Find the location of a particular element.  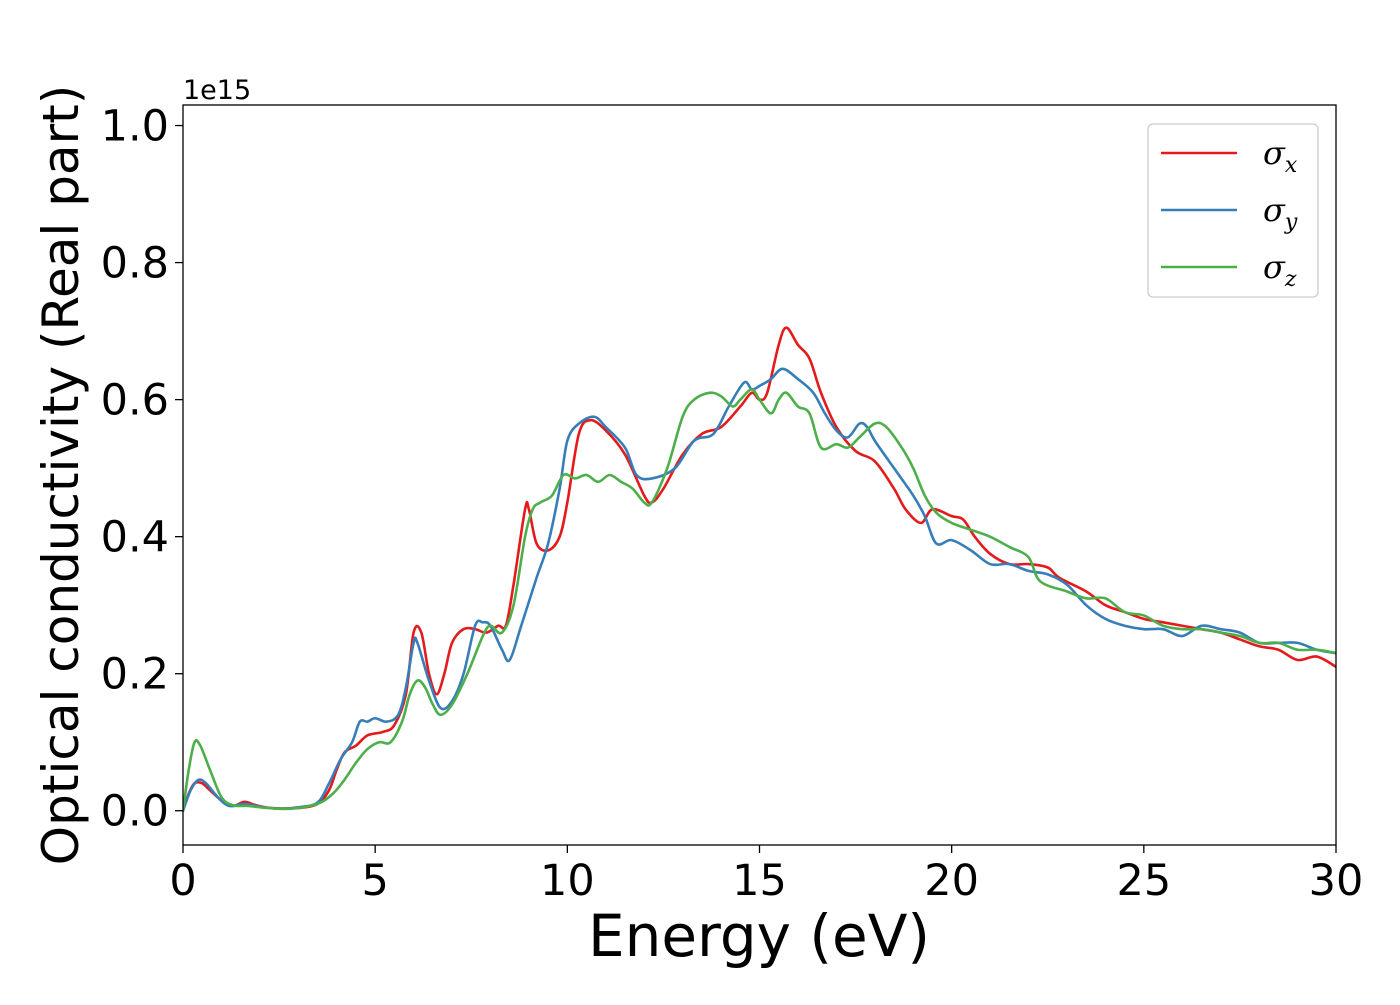

y-tick-label: 0.0 is located at coordinates (135, 812).